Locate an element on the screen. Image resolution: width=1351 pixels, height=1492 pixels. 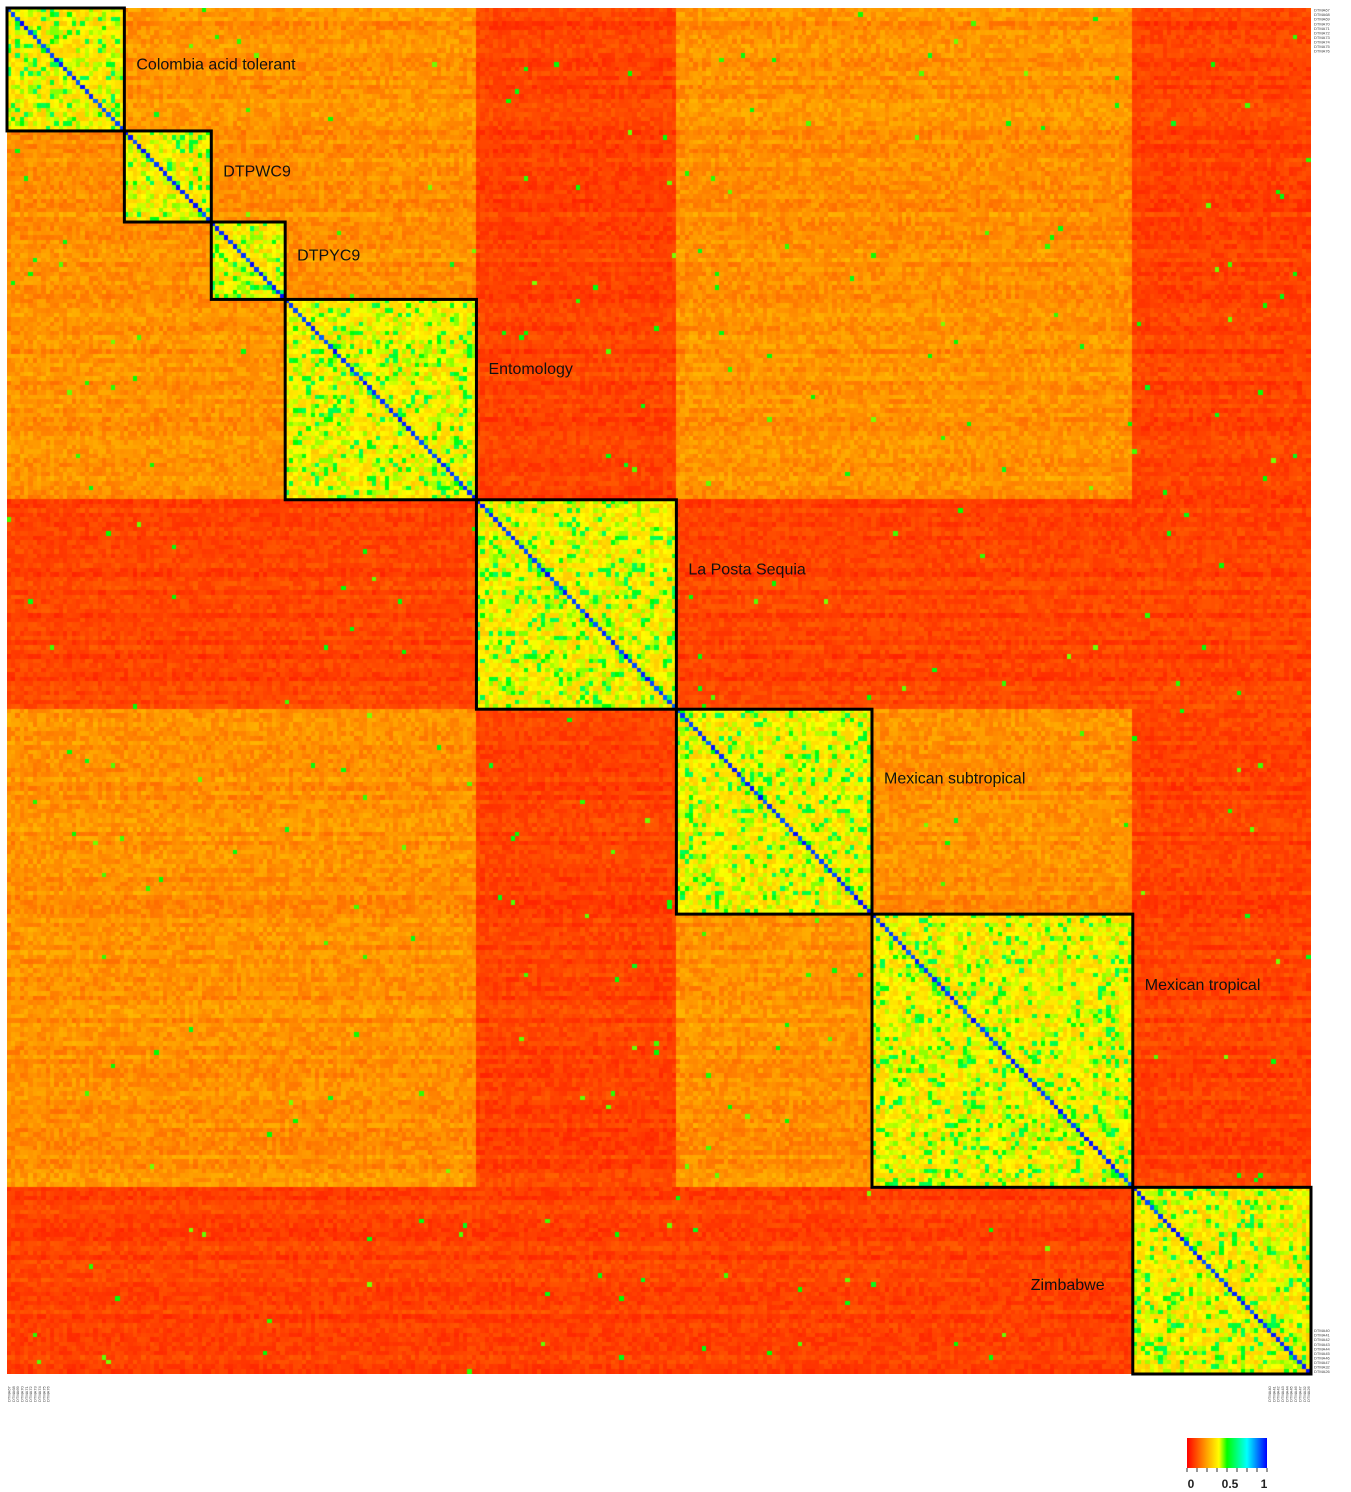
cluster-label: Zimbabwe is located at coordinates (1068, 1285).